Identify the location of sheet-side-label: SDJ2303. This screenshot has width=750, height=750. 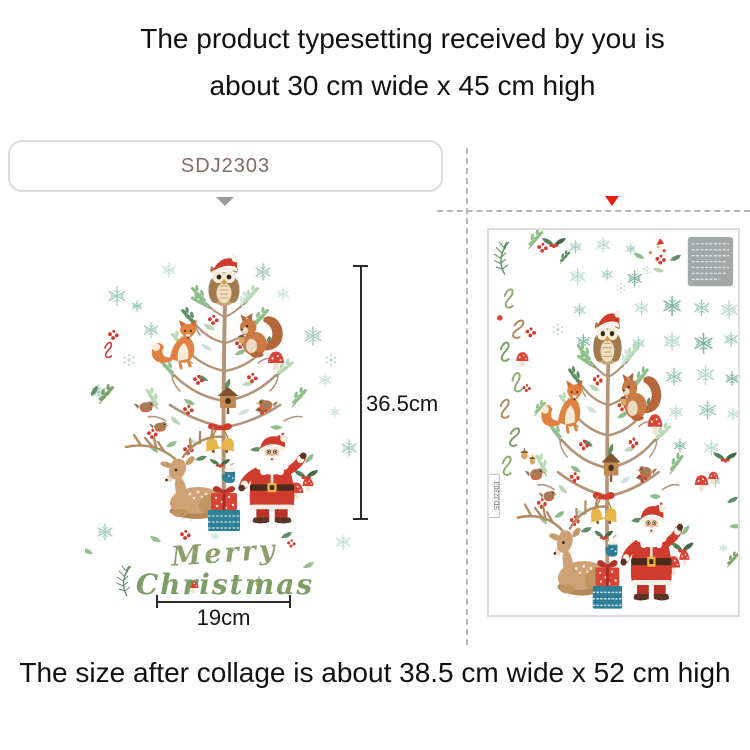
(495, 495).